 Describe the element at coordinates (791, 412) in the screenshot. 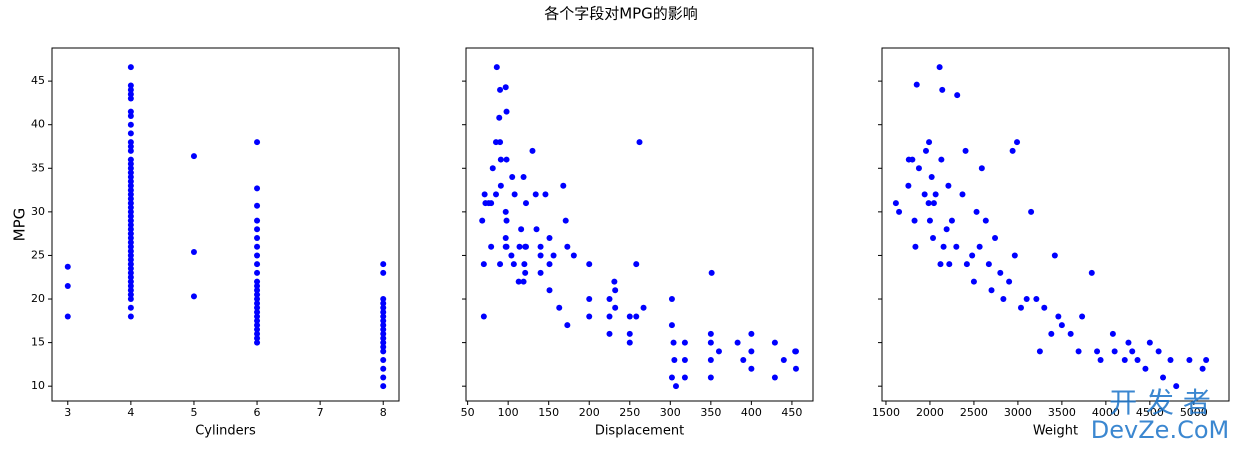

I see `x-tick-label: 450` at that location.